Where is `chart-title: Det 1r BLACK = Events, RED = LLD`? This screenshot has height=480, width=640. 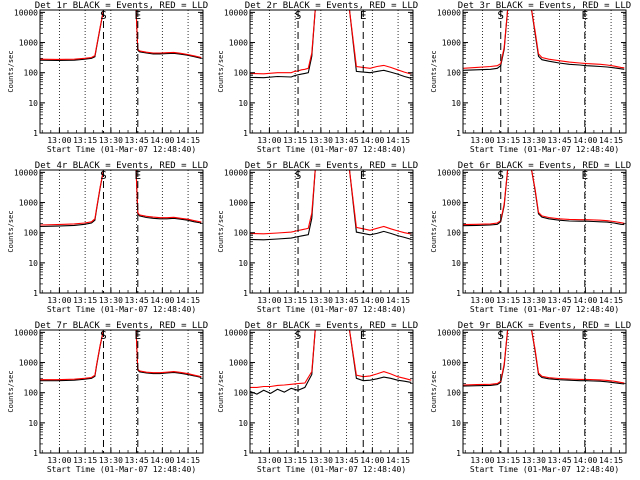 chart-title: Det 1r BLACK = Events, RED = LLD is located at coordinates (121, 6).